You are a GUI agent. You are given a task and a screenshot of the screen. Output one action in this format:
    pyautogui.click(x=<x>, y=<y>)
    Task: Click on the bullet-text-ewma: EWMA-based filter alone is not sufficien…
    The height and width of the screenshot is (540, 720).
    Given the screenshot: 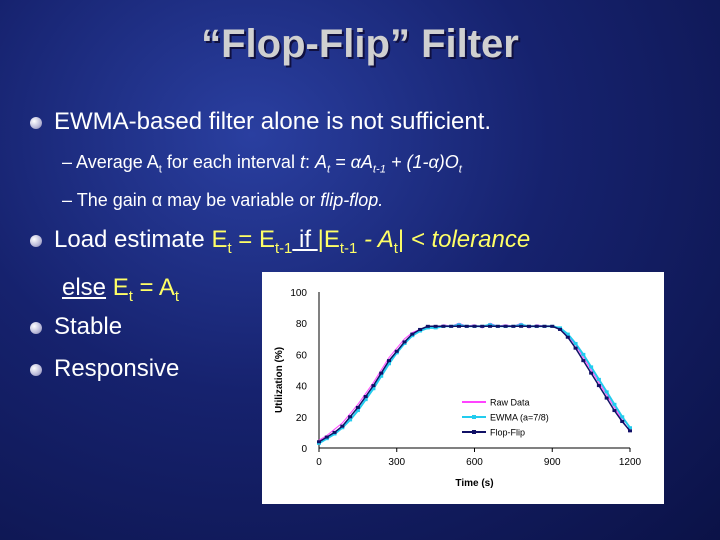 What is the action you would take?
    pyautogui.click(x=273, y=121)
    